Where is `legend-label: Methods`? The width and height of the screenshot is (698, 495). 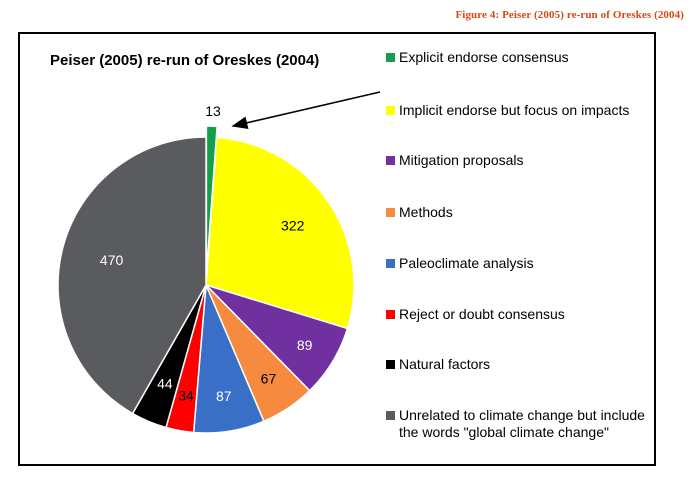
legend-label: Methods is located at coordinates (426, 212).